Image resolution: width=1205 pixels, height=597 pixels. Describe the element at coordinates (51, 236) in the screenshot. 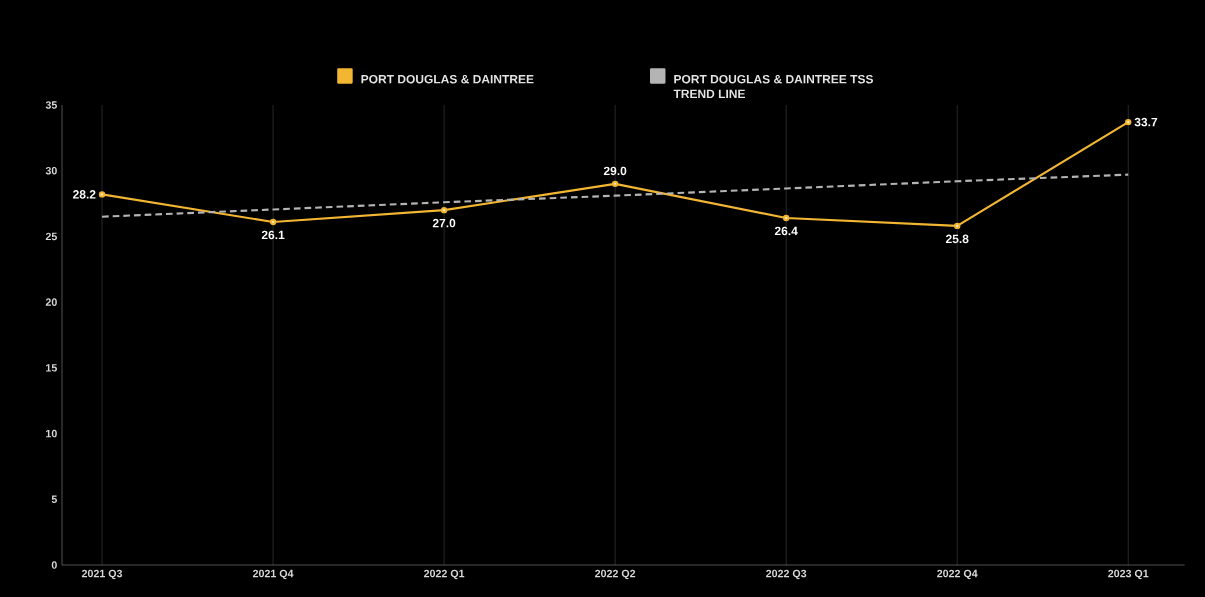

I see `y-tick-label: 25` at that location.